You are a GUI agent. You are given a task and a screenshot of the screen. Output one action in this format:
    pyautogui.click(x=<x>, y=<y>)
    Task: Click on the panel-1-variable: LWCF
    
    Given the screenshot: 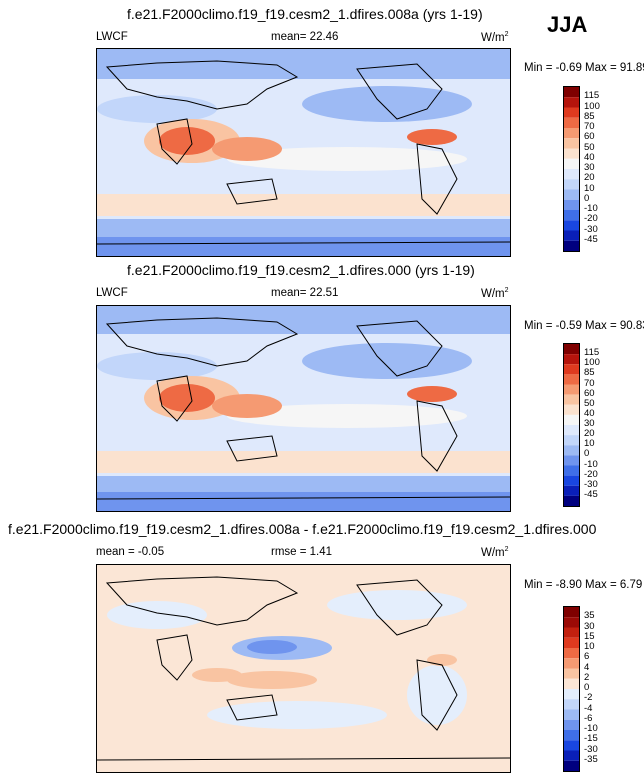 What is the action you would take?
    pyautogui.click(x=112, y=37)
    